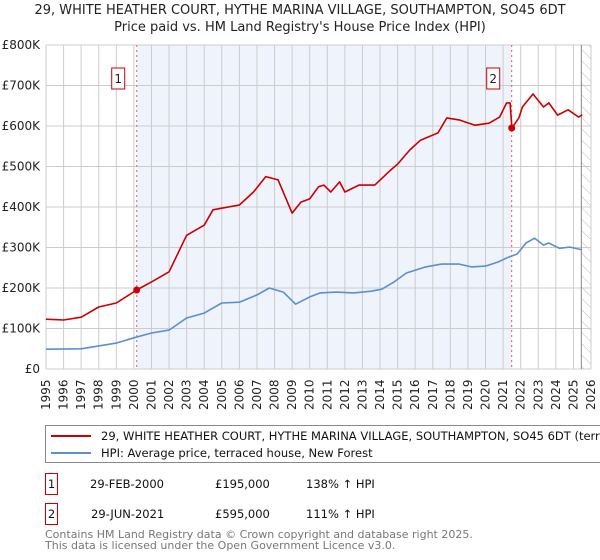 This screenshot has width=600, height=560. Describe the element at coordinates (32, 369) in the screenshot. I see `y-tick-label: £0` at that location.